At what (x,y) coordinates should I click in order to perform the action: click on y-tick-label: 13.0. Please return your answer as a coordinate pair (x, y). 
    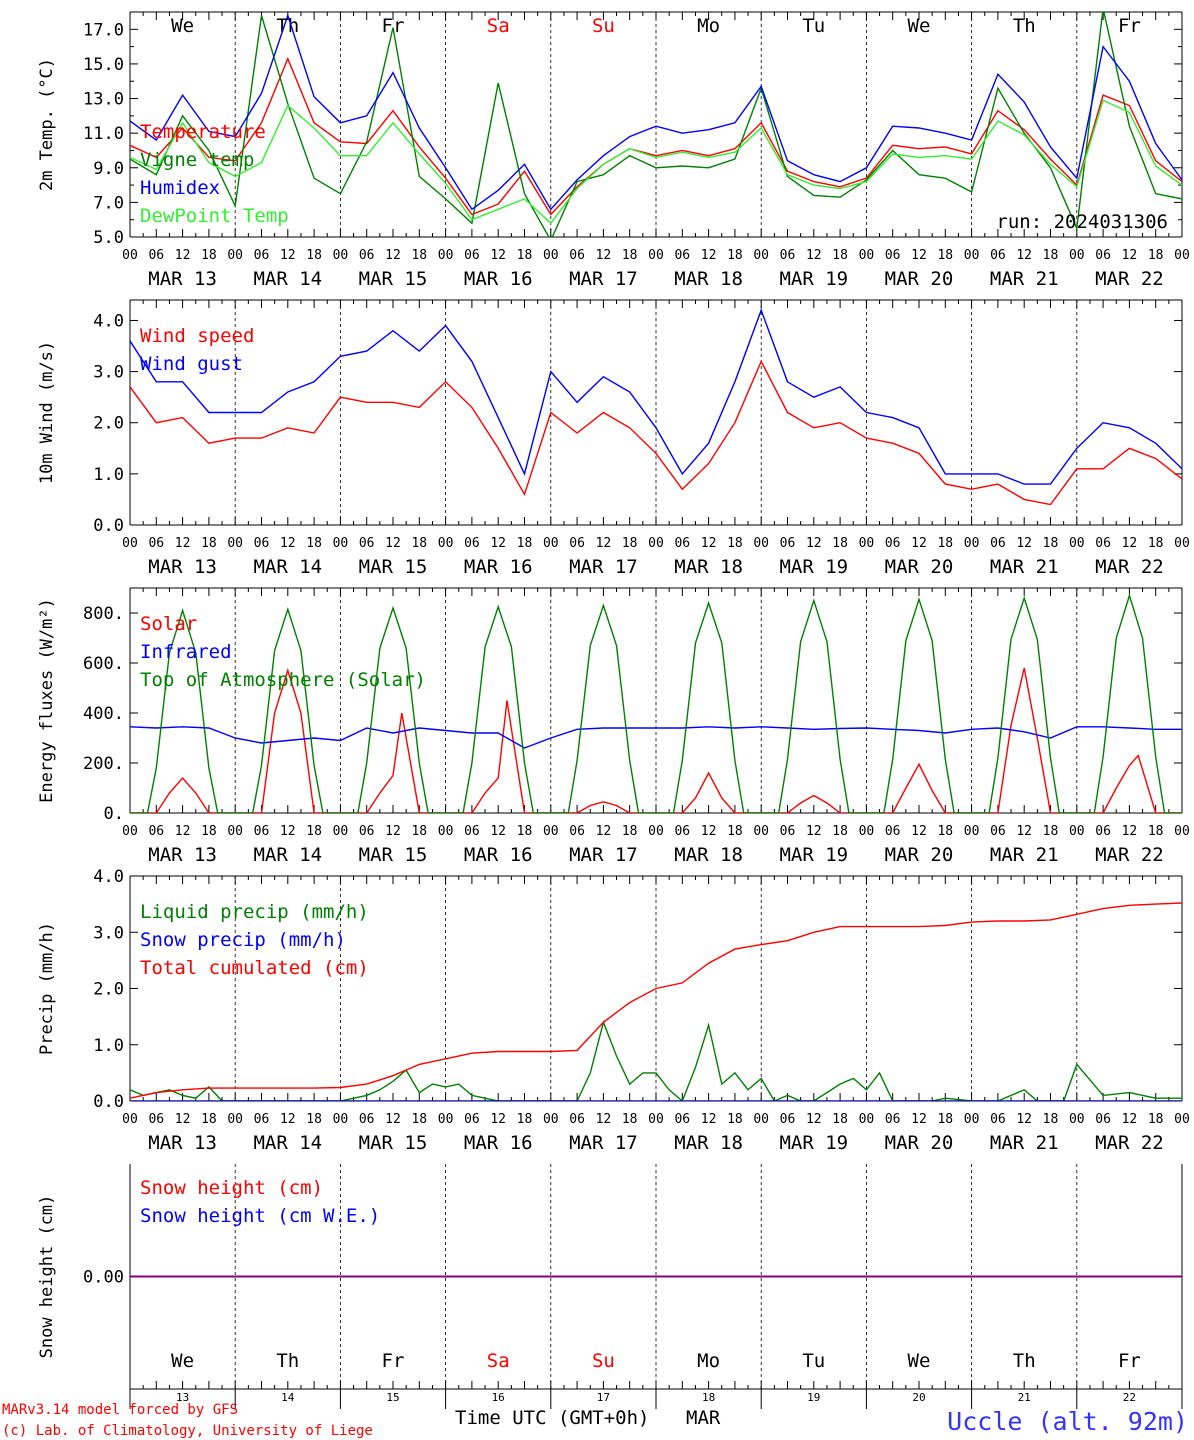
    Looking at the image, I should click on (103, 100).